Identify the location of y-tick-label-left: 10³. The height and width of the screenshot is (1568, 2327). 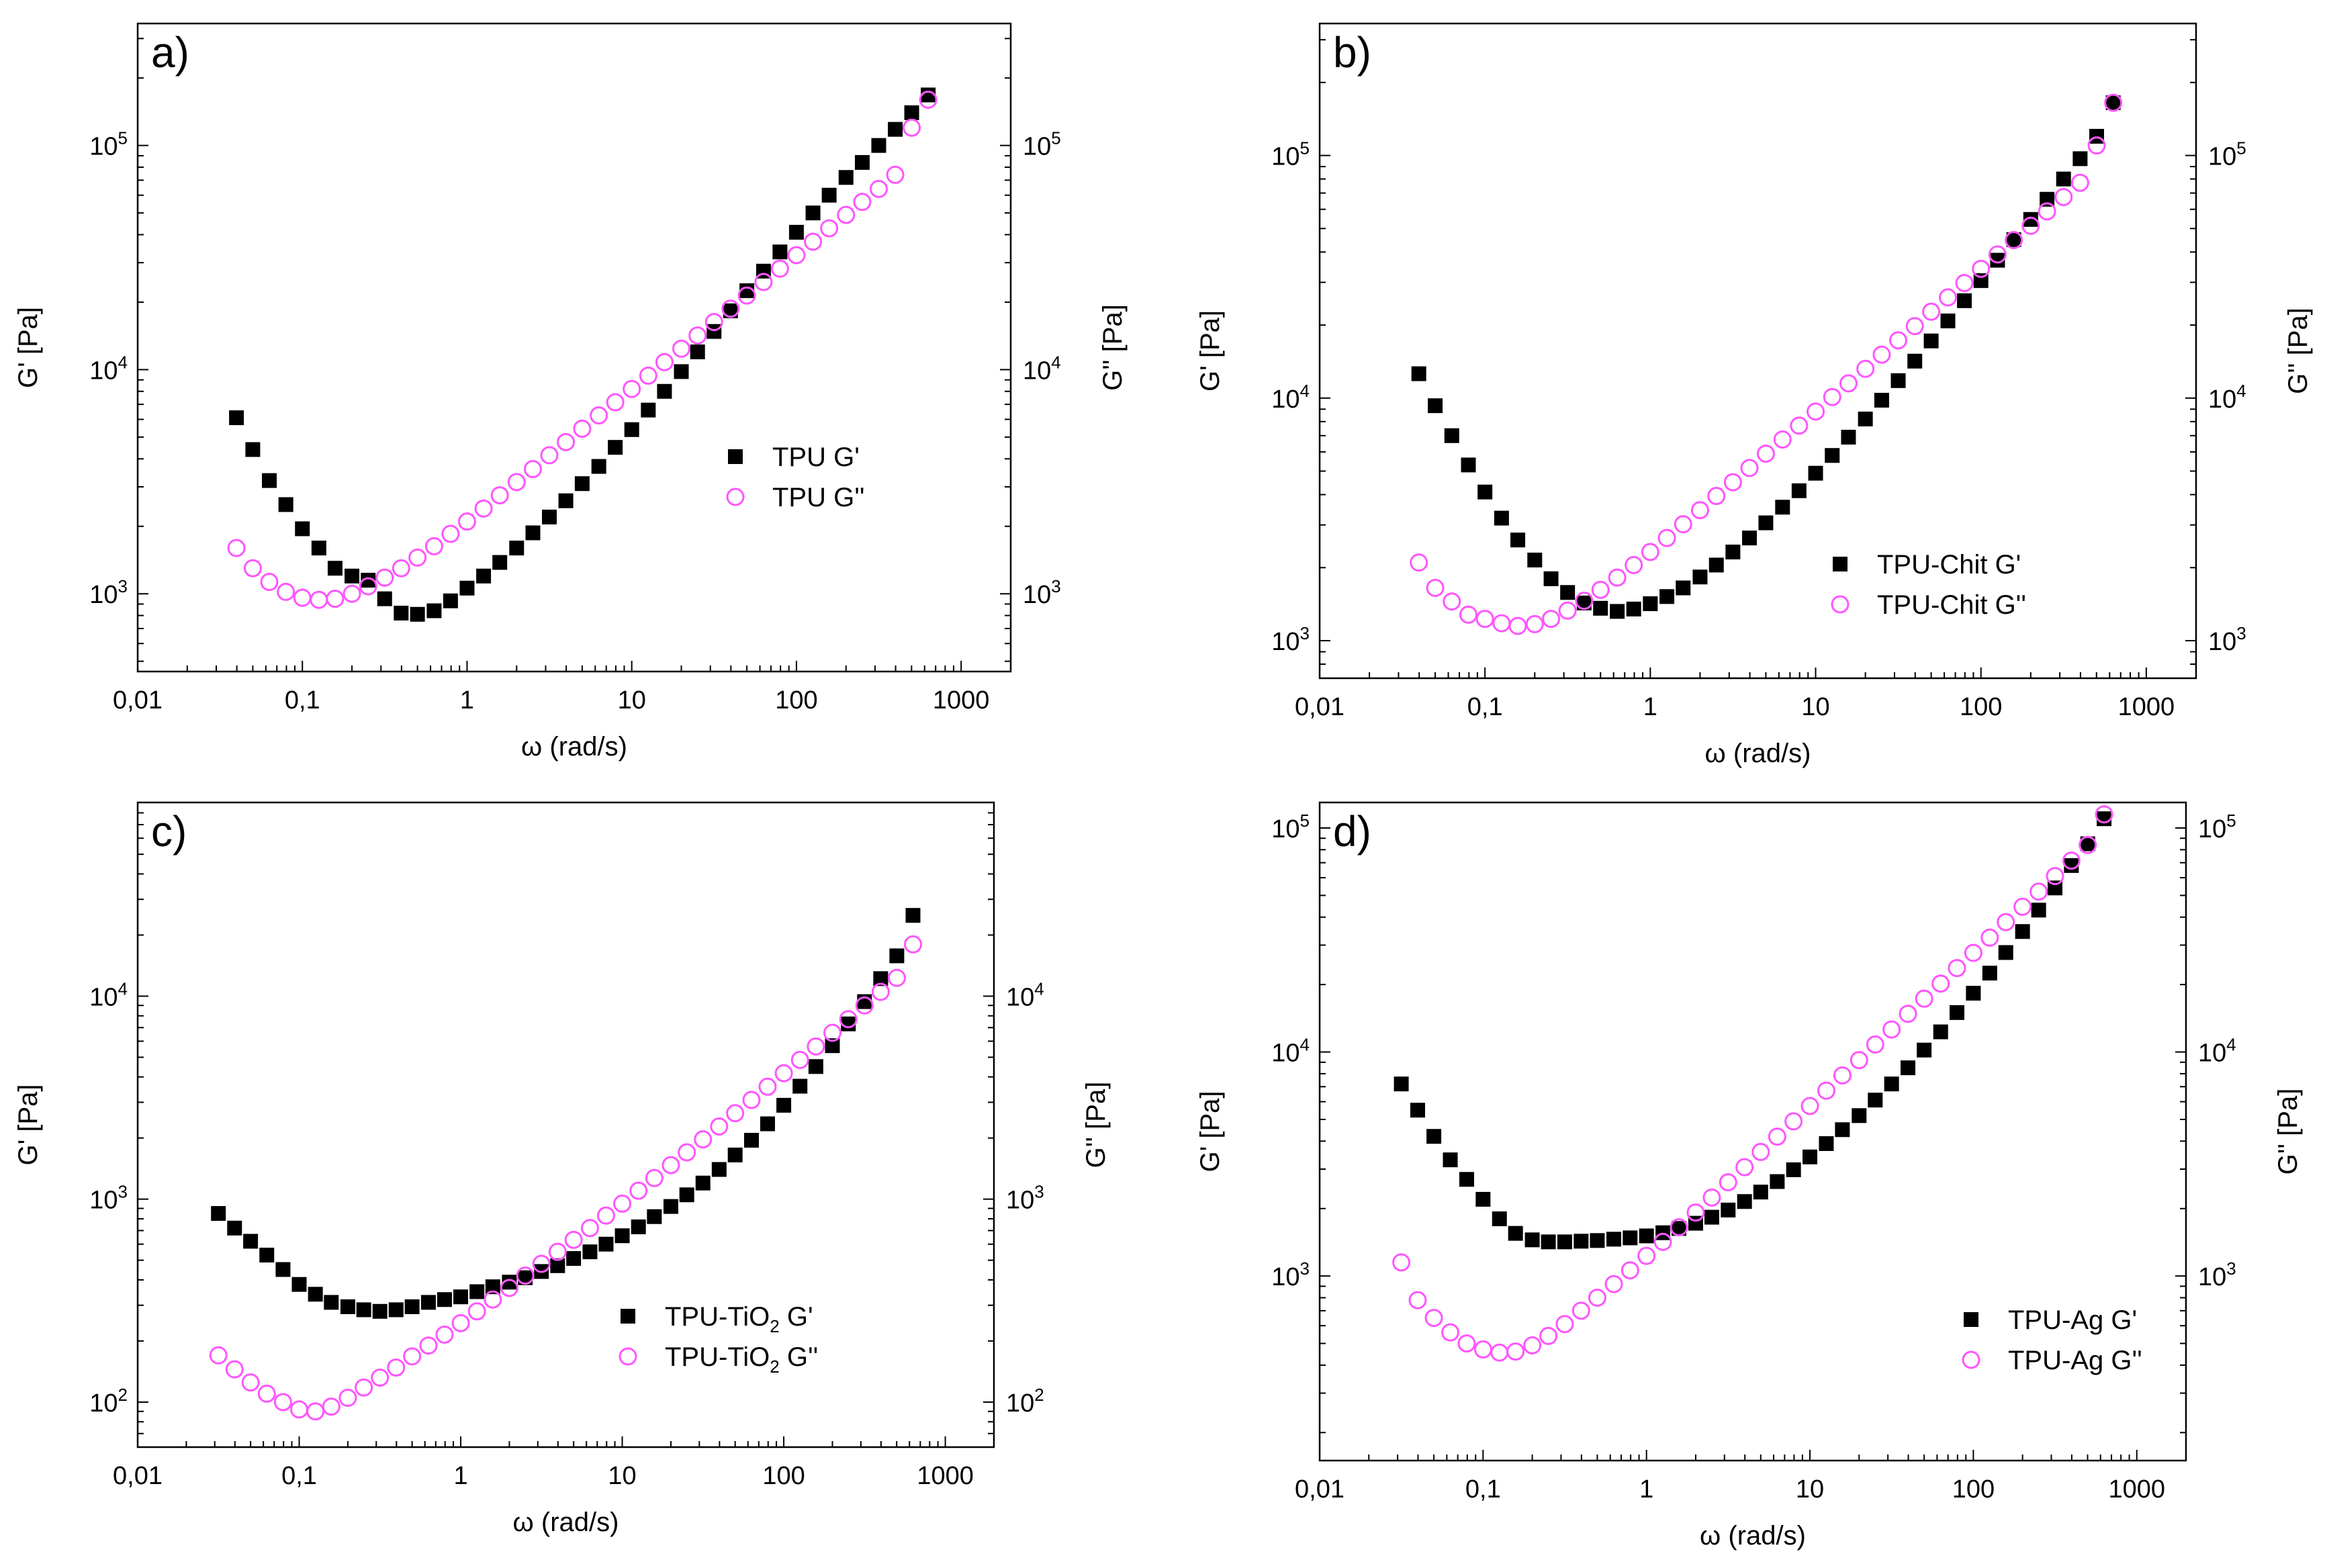
(1290, 639).